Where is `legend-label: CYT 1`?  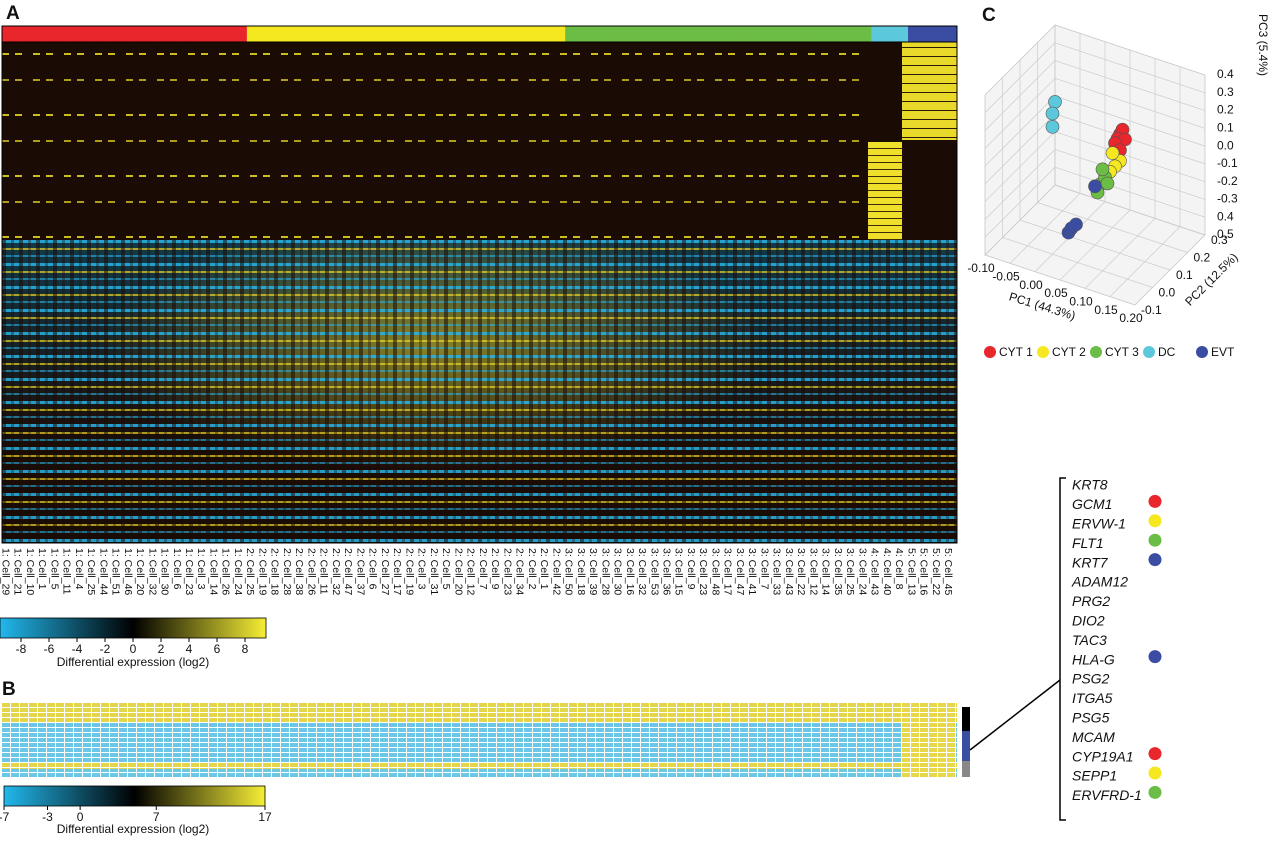
legend-label: CYT 1 is located at coordinates (1016, 352).